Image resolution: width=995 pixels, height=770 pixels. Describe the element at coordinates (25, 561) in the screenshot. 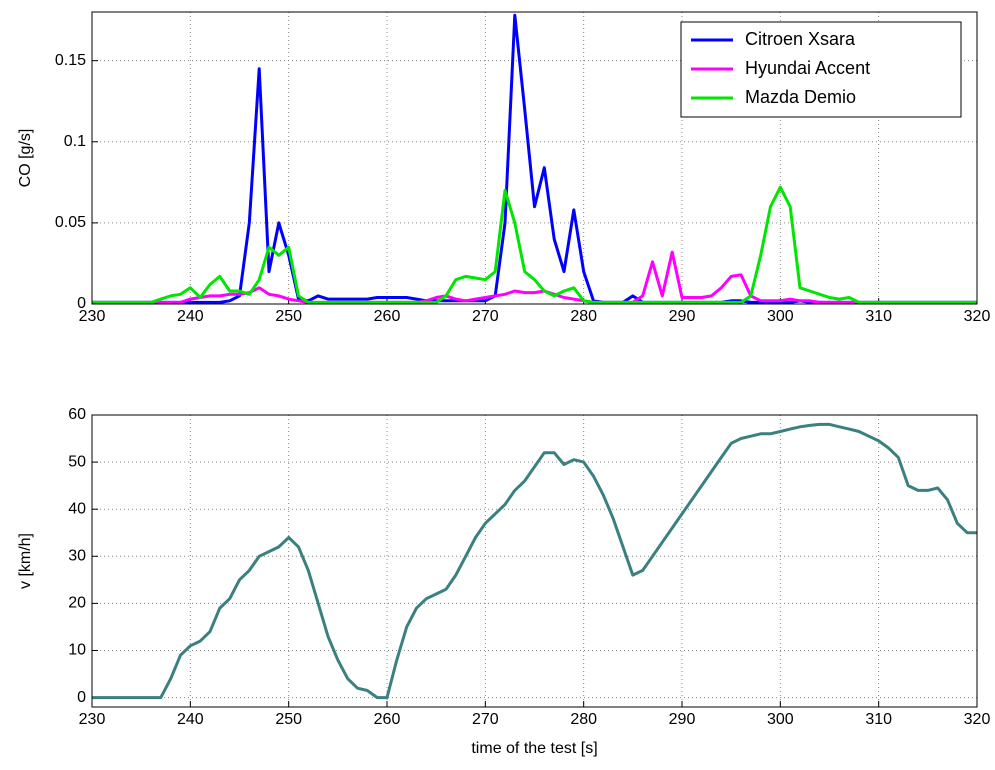

I see `y-axis-label: v [km/h]` at that location.